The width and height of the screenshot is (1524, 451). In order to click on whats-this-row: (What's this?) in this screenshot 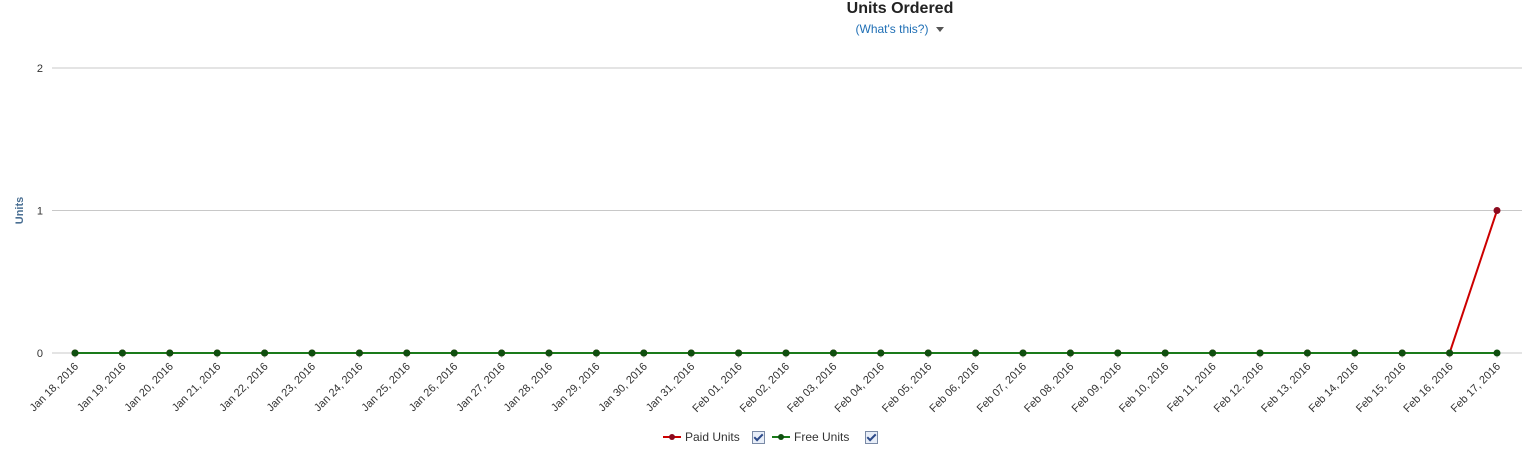, I will do `click(762, 29)`.